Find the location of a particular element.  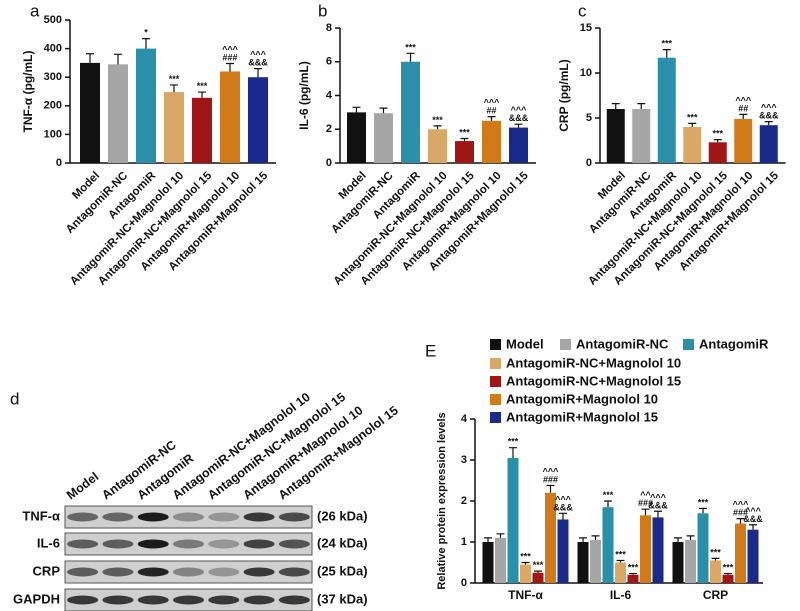

y-axis-label: Relative protein expression levels is located at coordinates (442, 500).